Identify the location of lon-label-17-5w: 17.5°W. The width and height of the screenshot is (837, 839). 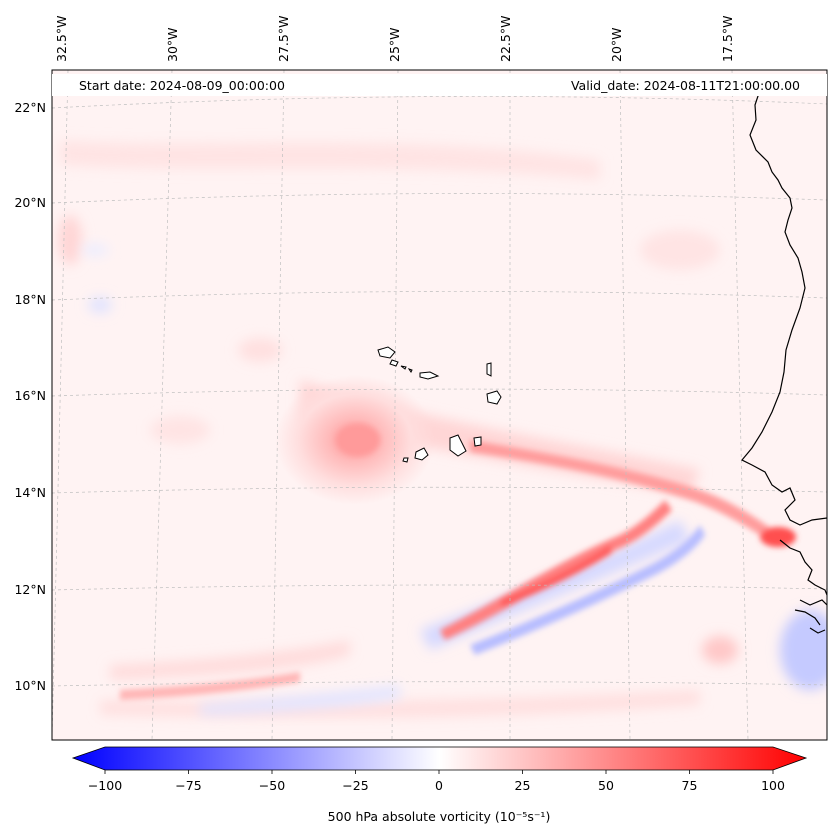
(727, 39).